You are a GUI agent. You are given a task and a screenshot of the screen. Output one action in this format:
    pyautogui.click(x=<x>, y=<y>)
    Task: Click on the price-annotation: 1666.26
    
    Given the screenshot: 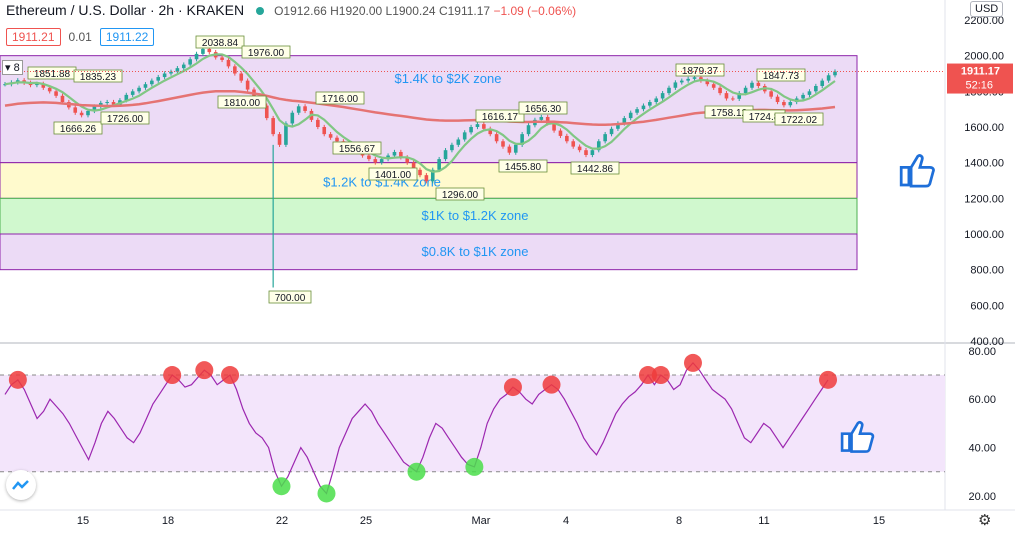 What is the action you would take?
    pyautogui.click(x=78, y=129)
    